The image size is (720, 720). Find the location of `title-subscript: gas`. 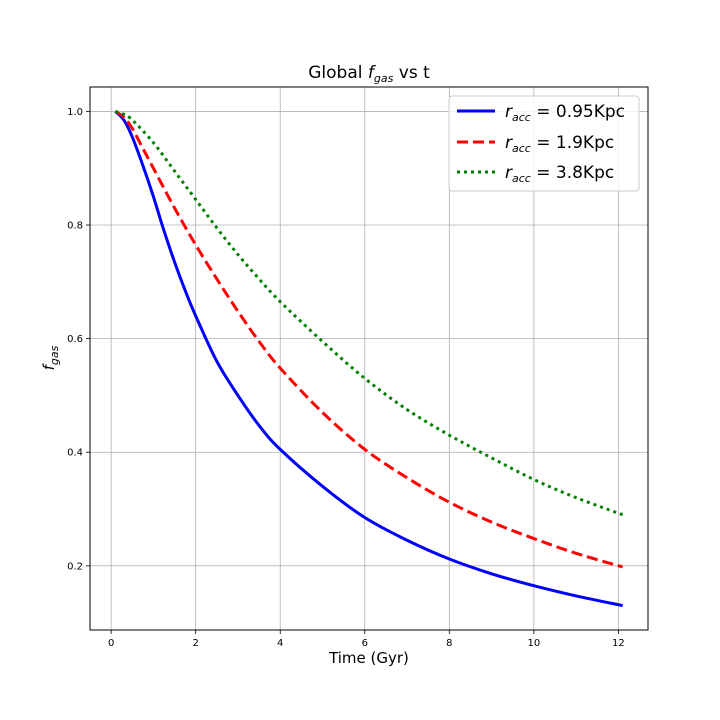

title-subscript: gas is located at coordinates (384, 78).